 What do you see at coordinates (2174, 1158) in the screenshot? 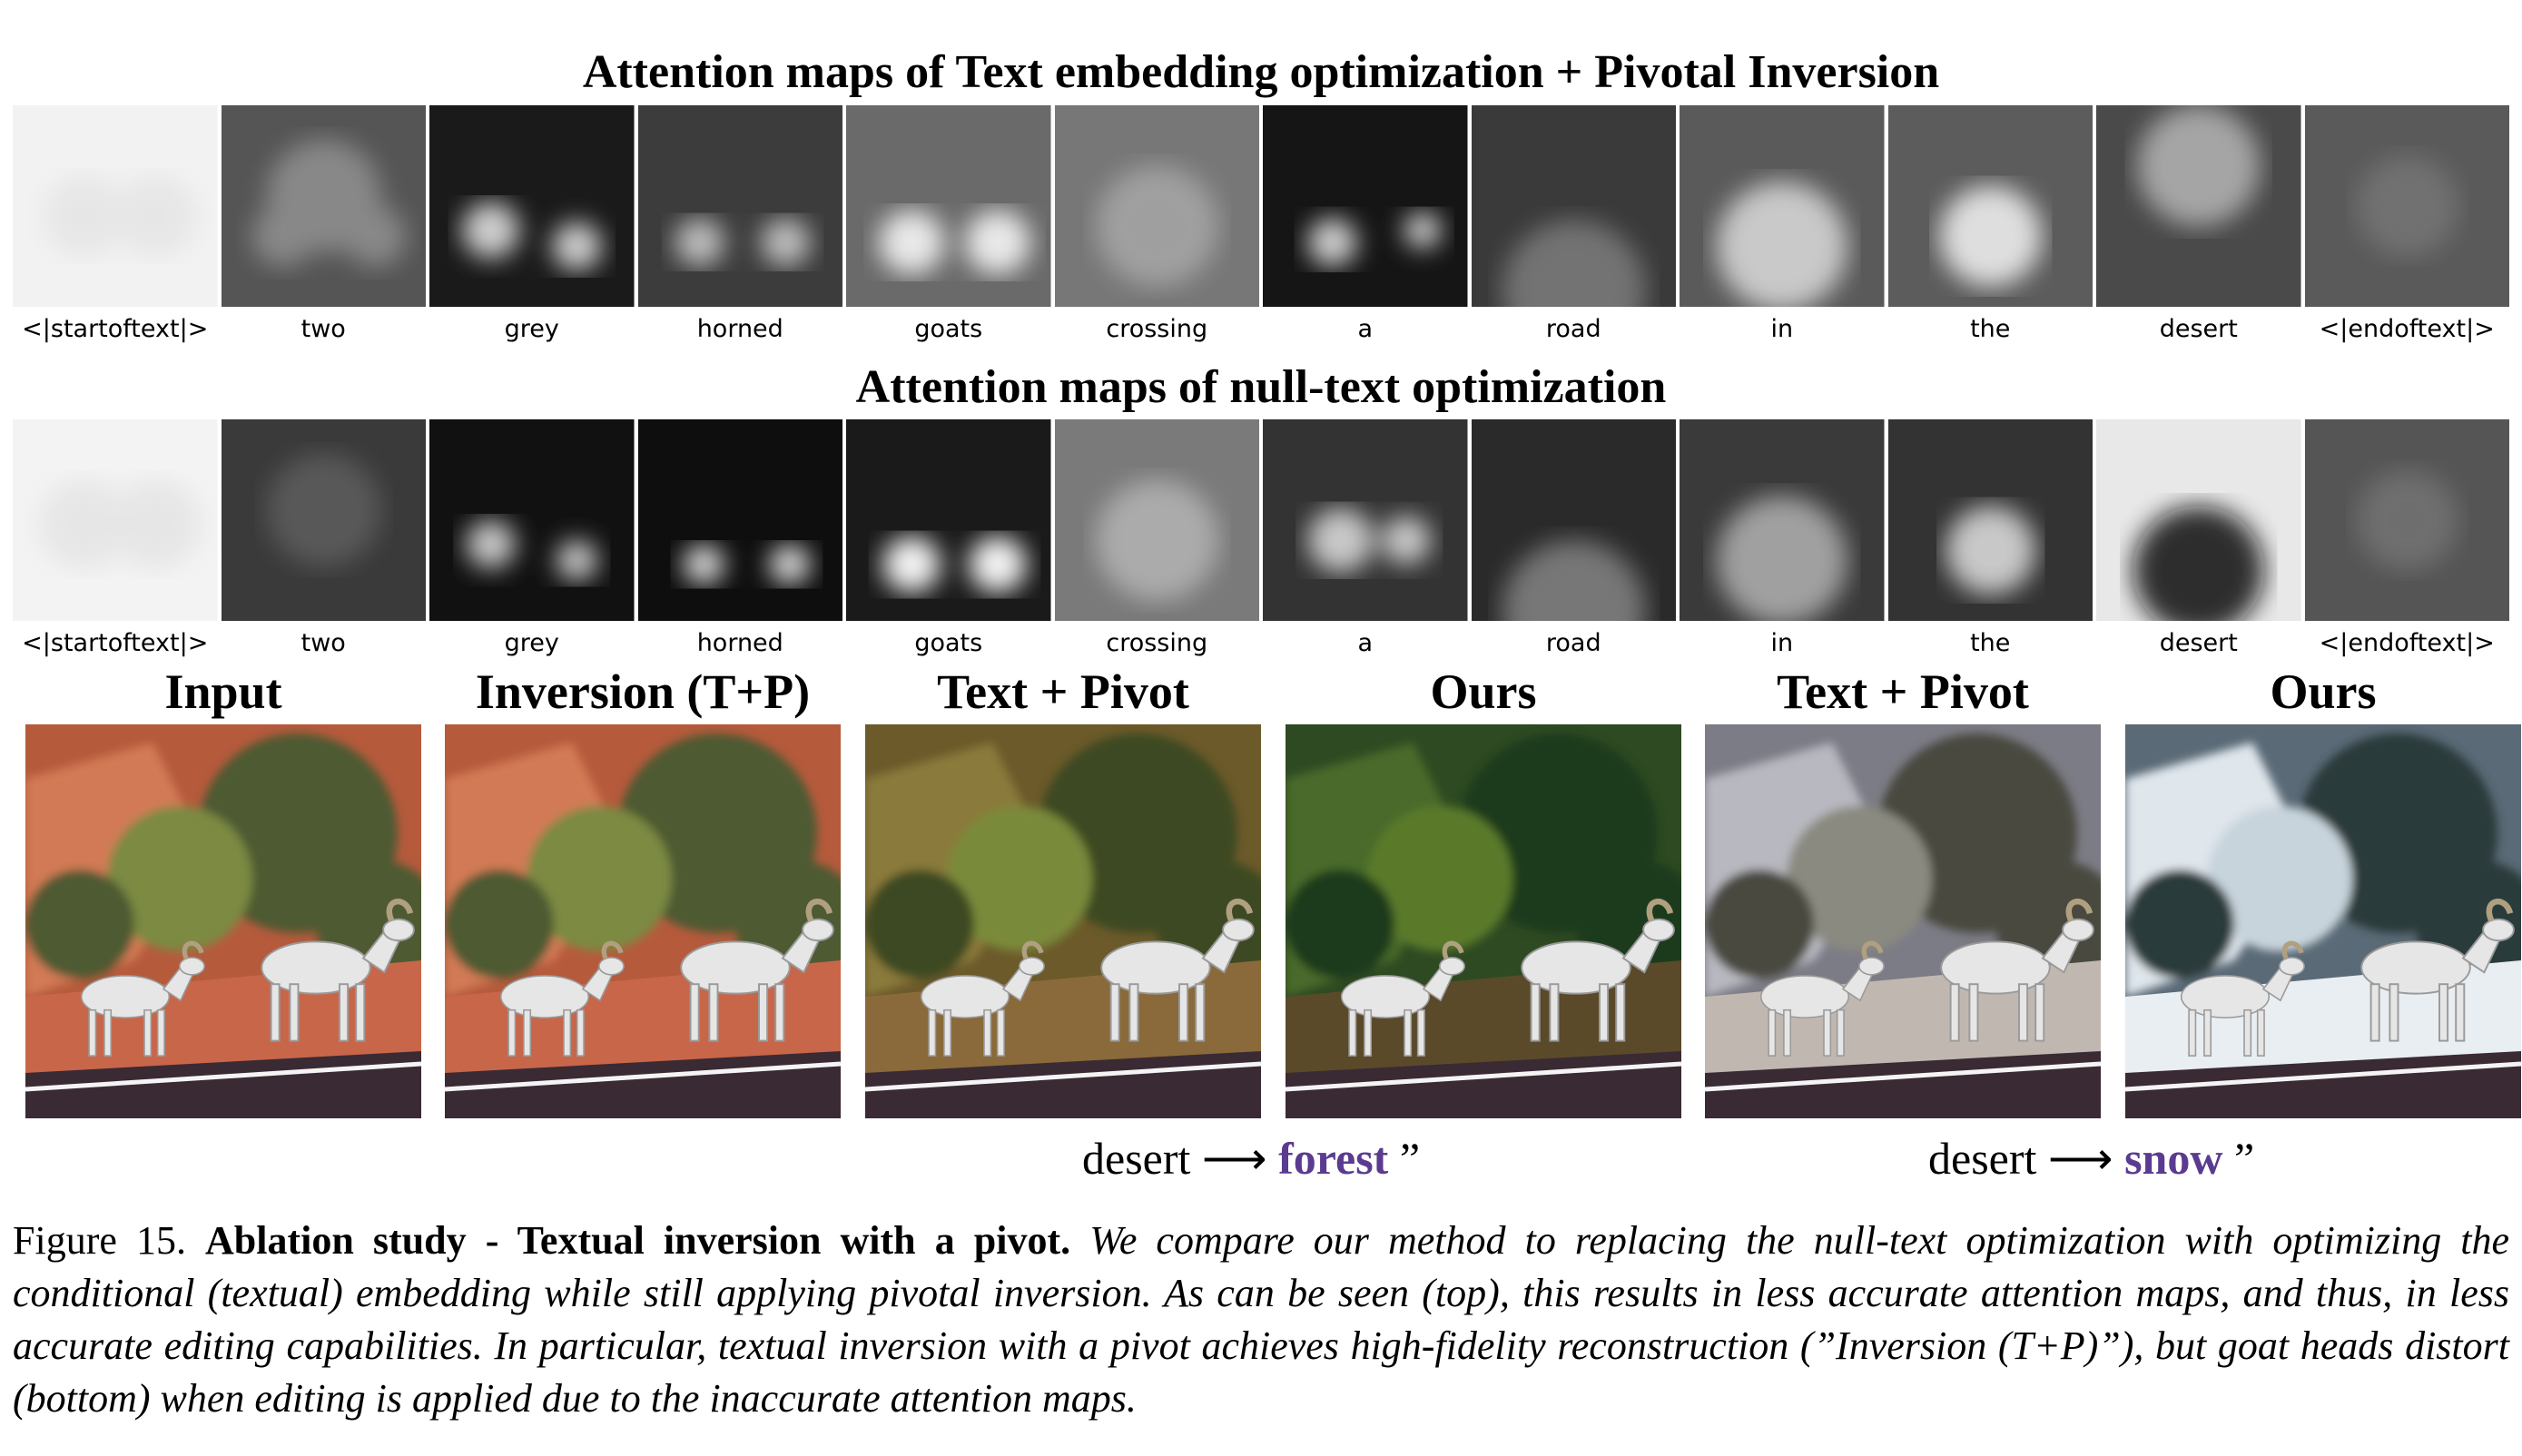
I see `edit-target-word: snow` at bounding box center [2174, 1158].